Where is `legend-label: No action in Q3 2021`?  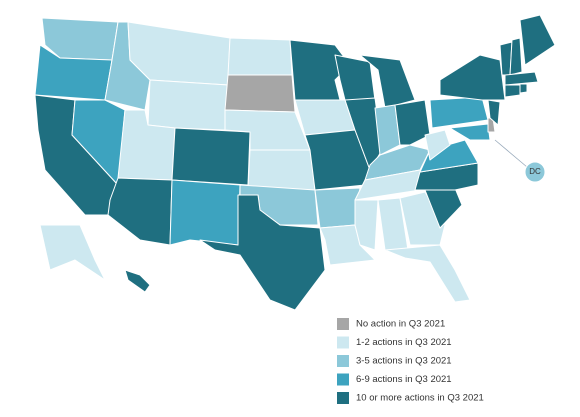
legend-label: No action in Q3 2021 is located at coordinates (400, 324).